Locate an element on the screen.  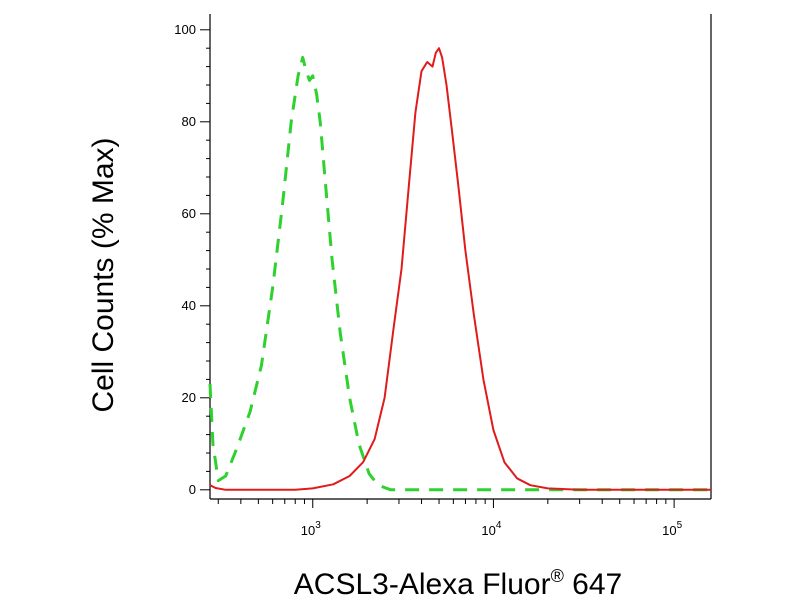
y-tick-label: 60 is located at coordinates (189, 213).